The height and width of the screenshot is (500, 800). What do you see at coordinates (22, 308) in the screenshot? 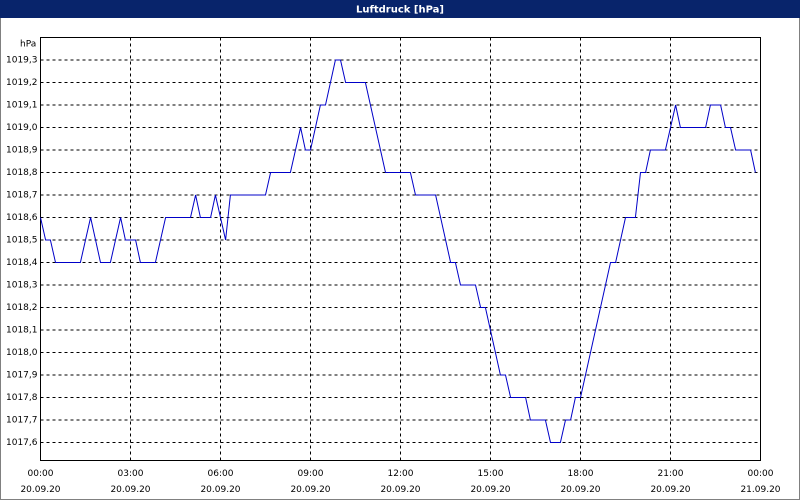
I see `y-tick-label: 1018,2` at bounding box center [22, 308].